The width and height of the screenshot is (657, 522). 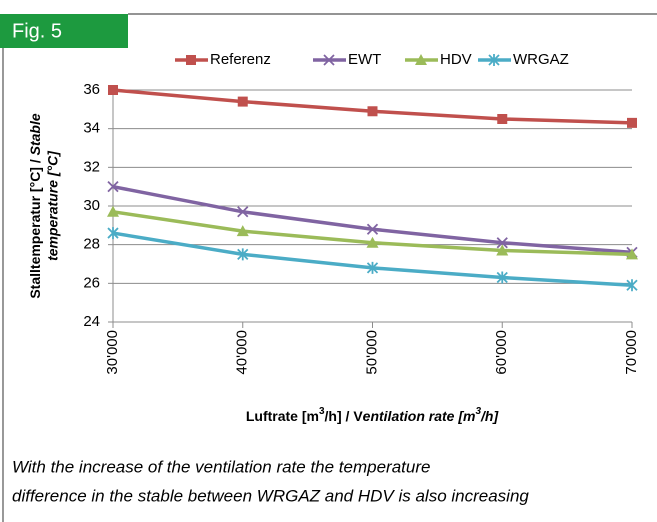 I want to click on legend-label: EWT, so click(x=364, y=59).